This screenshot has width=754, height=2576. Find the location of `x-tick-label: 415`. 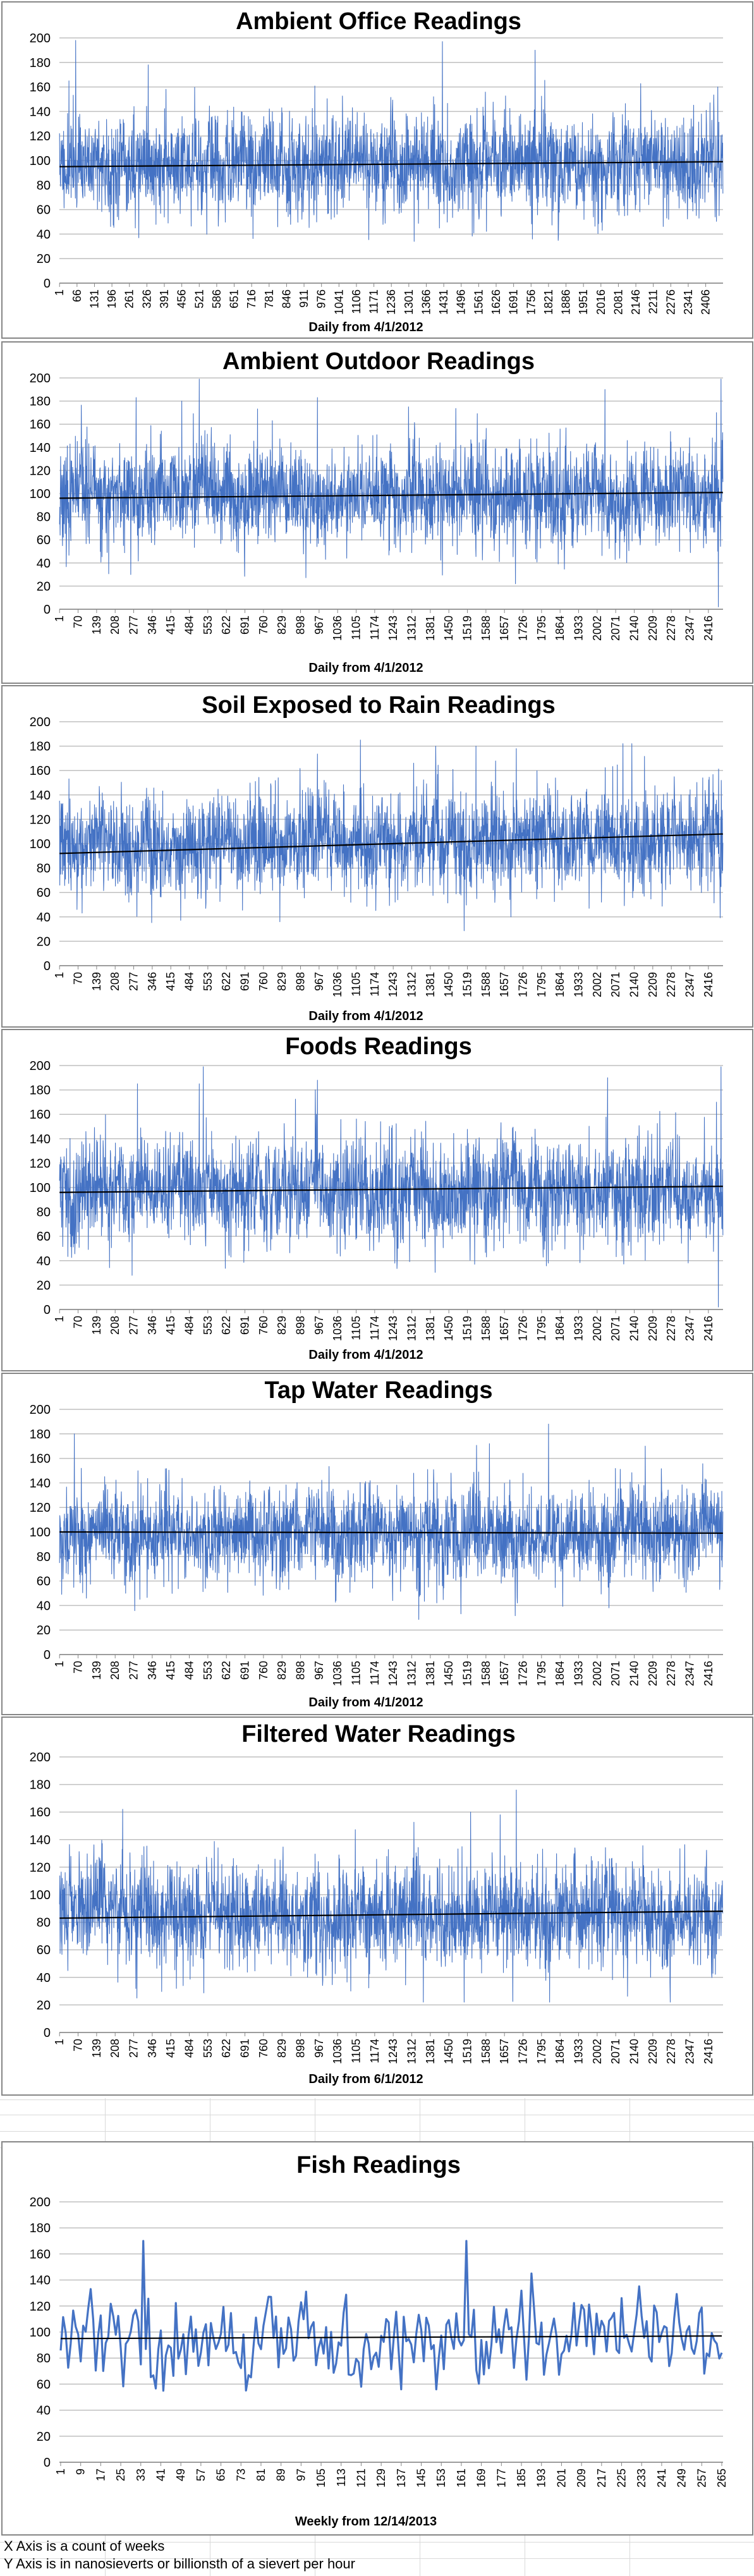

x-tick-label: 415 is located at coordinates (170, 1671).